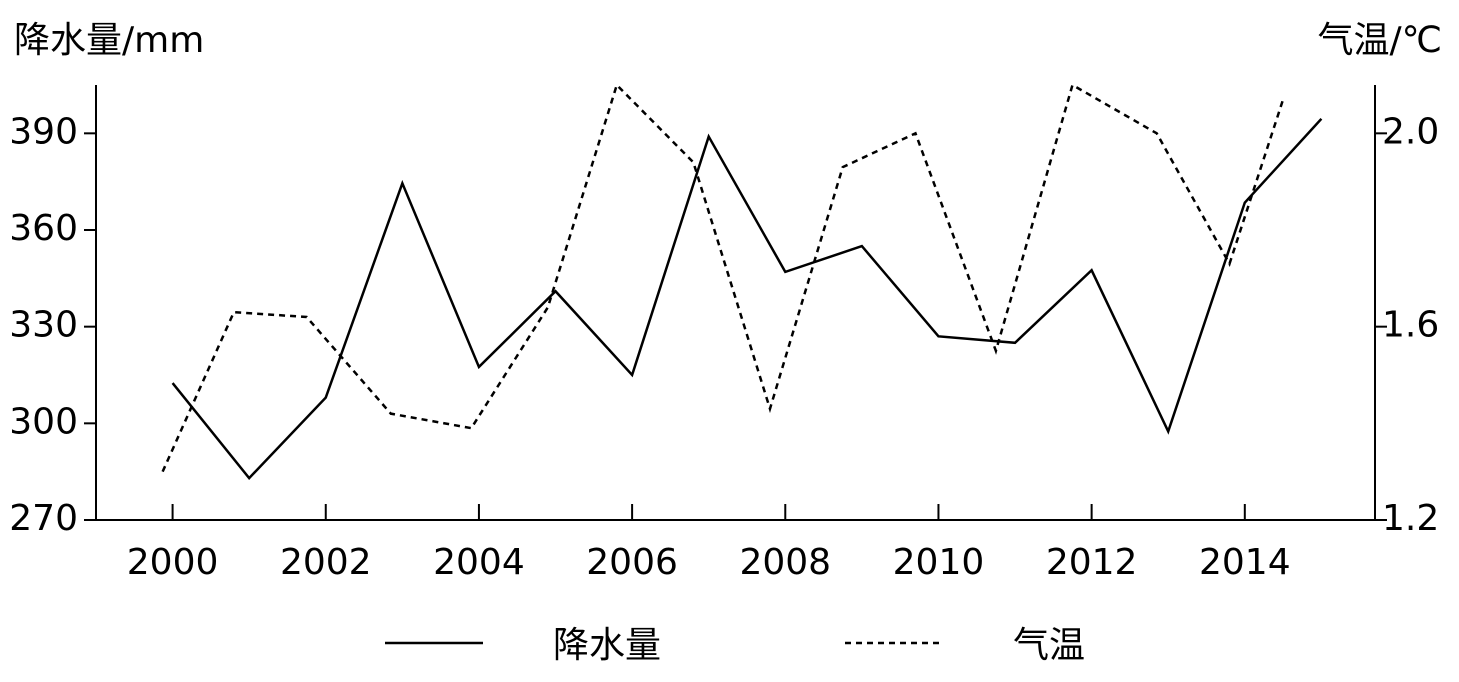  What do you see at coordinates (43, 131) in the screenshot?
I see `y-tick-label: 390` at bounding box center [43, 131].